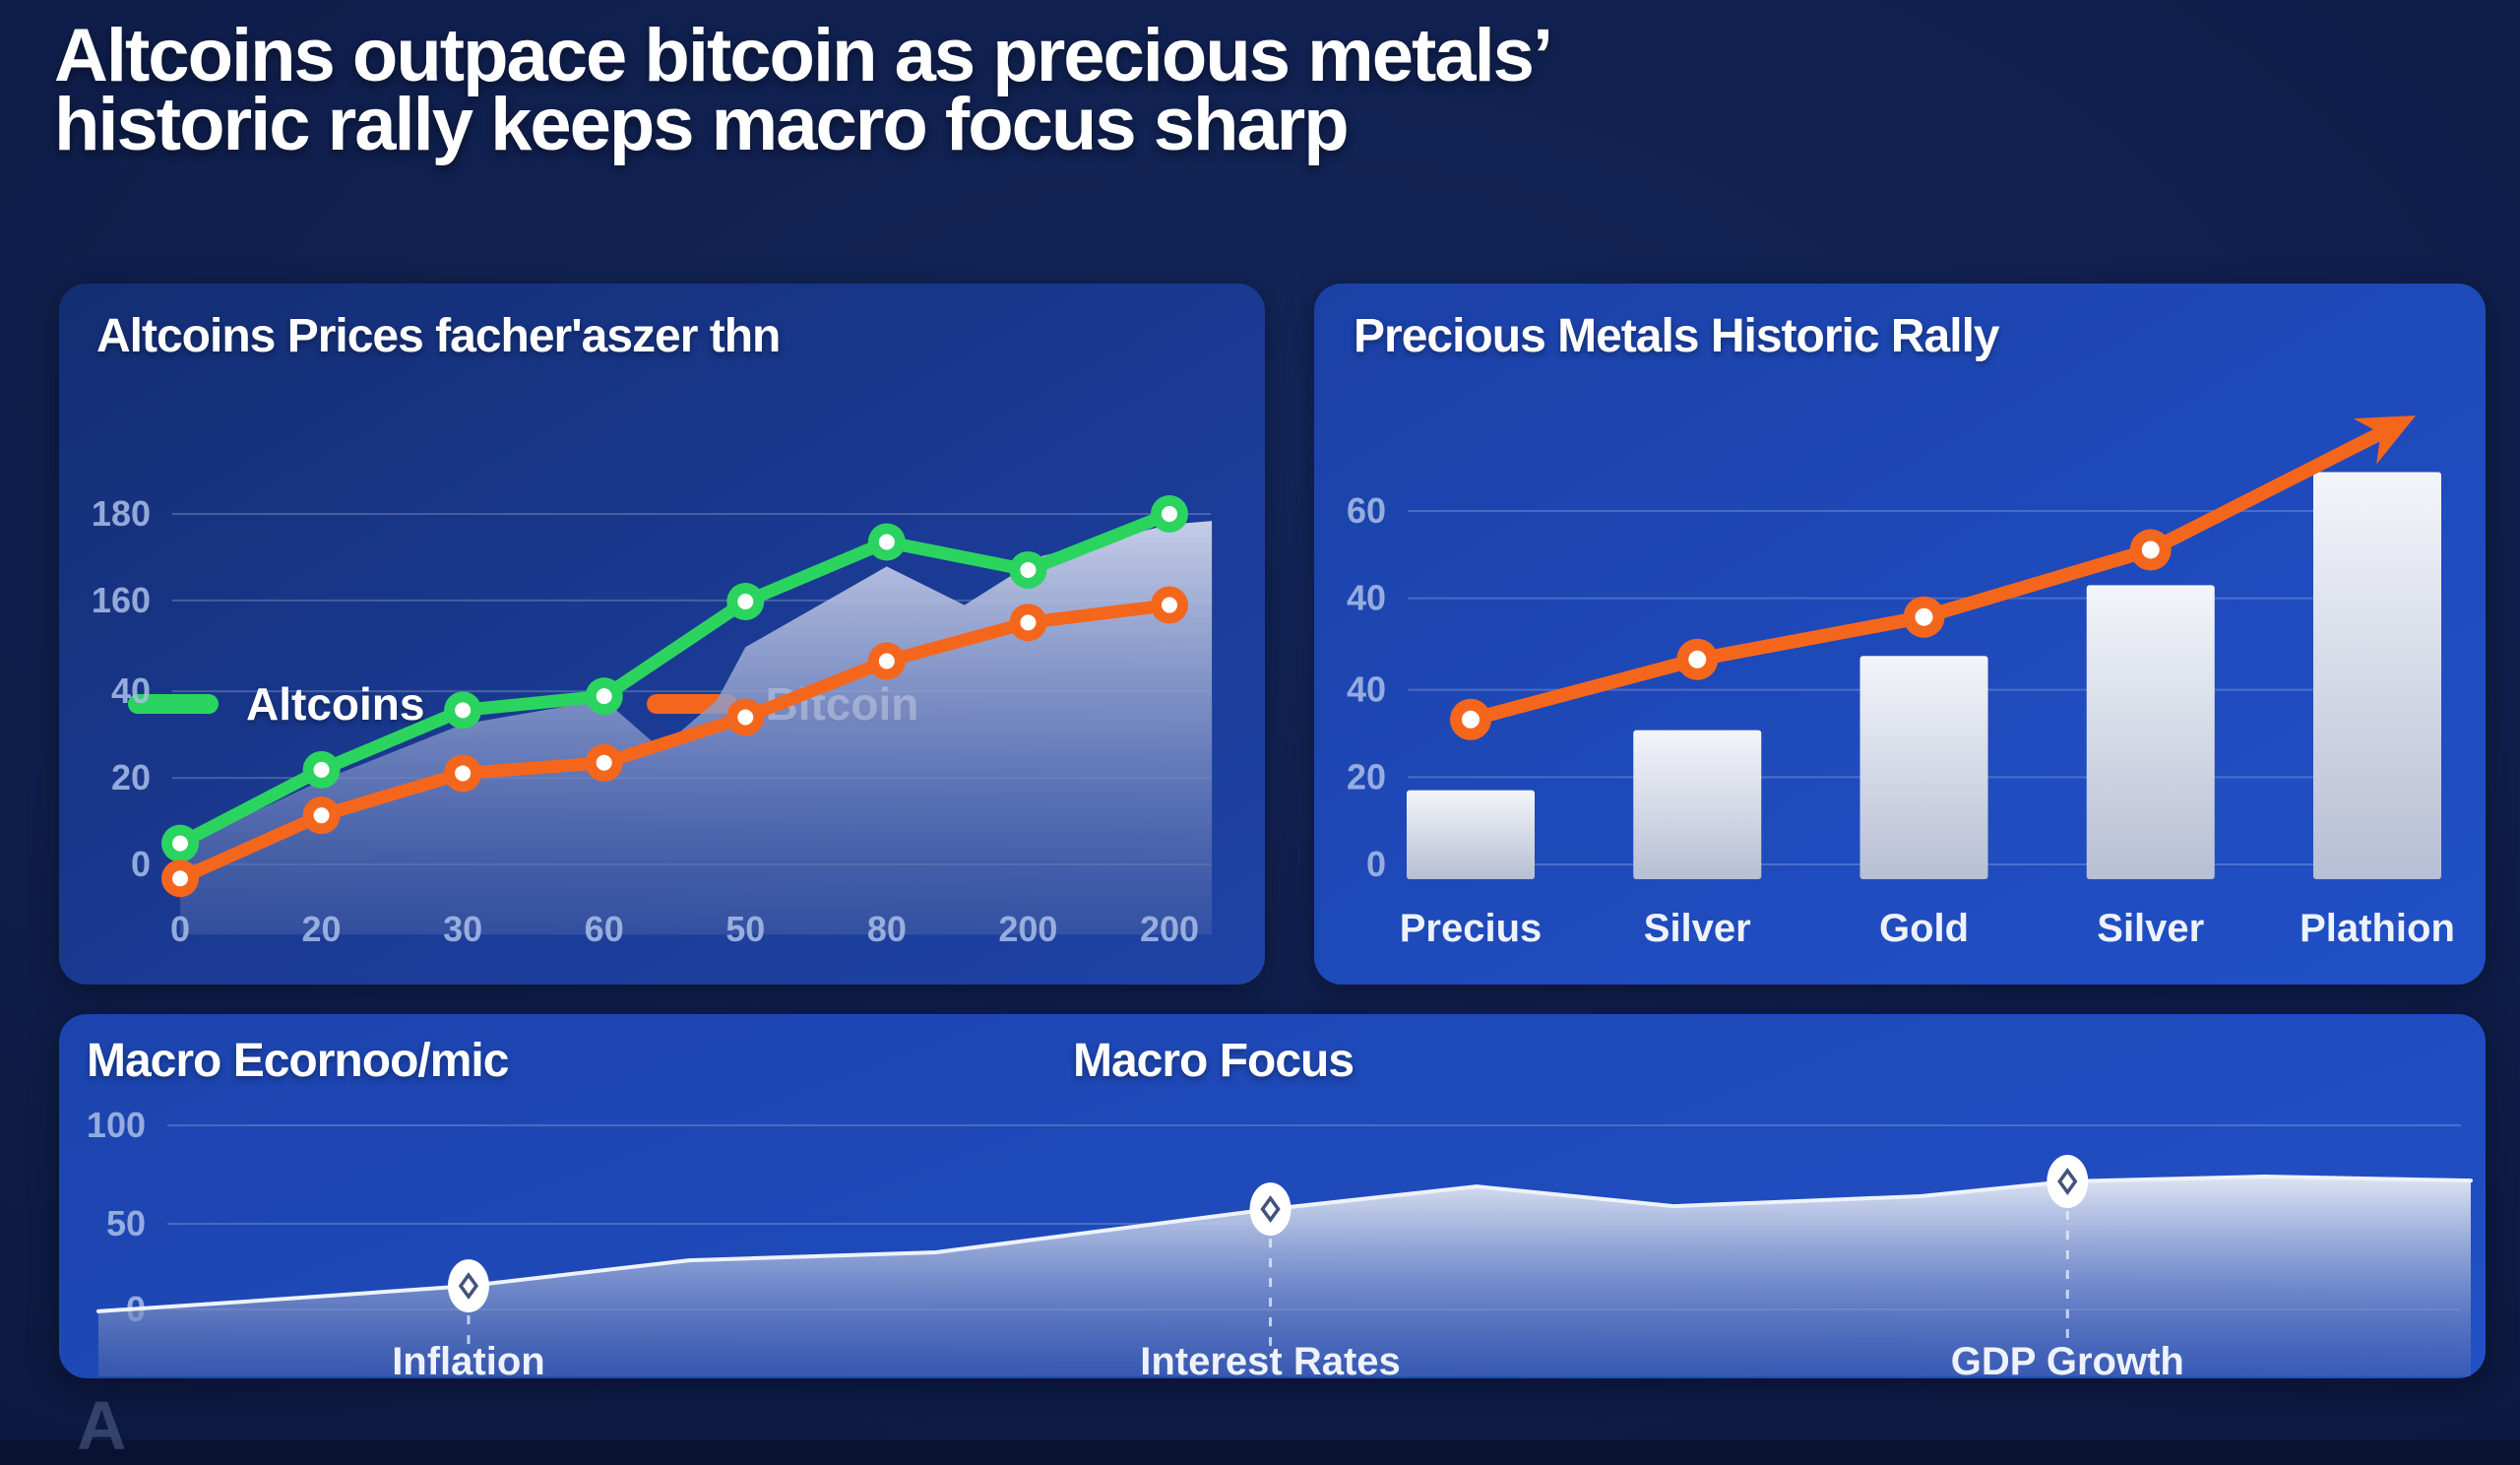  What do you see at coordinates (1677, 336) in the screenshot?
I see `metals-panel-title: Precious Metals Historic Rally` at bounding box center [1677, 336].